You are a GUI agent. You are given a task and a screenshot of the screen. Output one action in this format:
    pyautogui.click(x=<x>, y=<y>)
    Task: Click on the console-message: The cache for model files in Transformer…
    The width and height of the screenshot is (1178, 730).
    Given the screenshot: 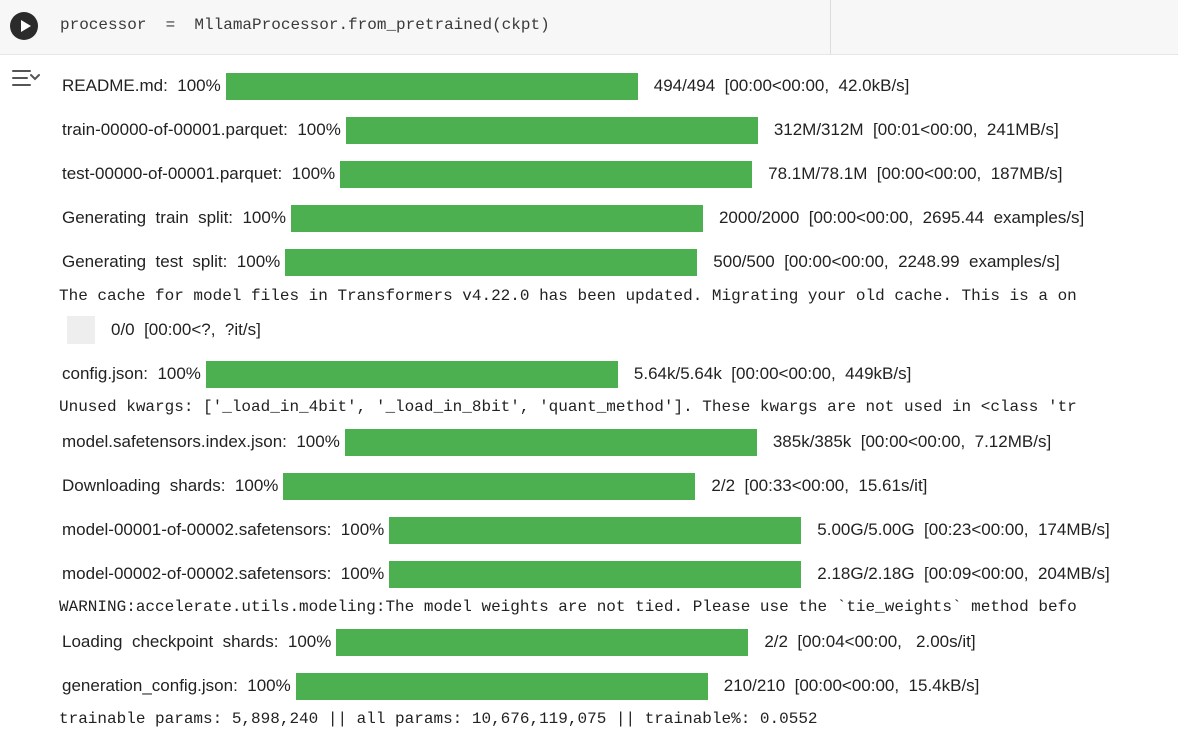 What is the action you would take?
    pyautogui.click(x=568, y=296)
    